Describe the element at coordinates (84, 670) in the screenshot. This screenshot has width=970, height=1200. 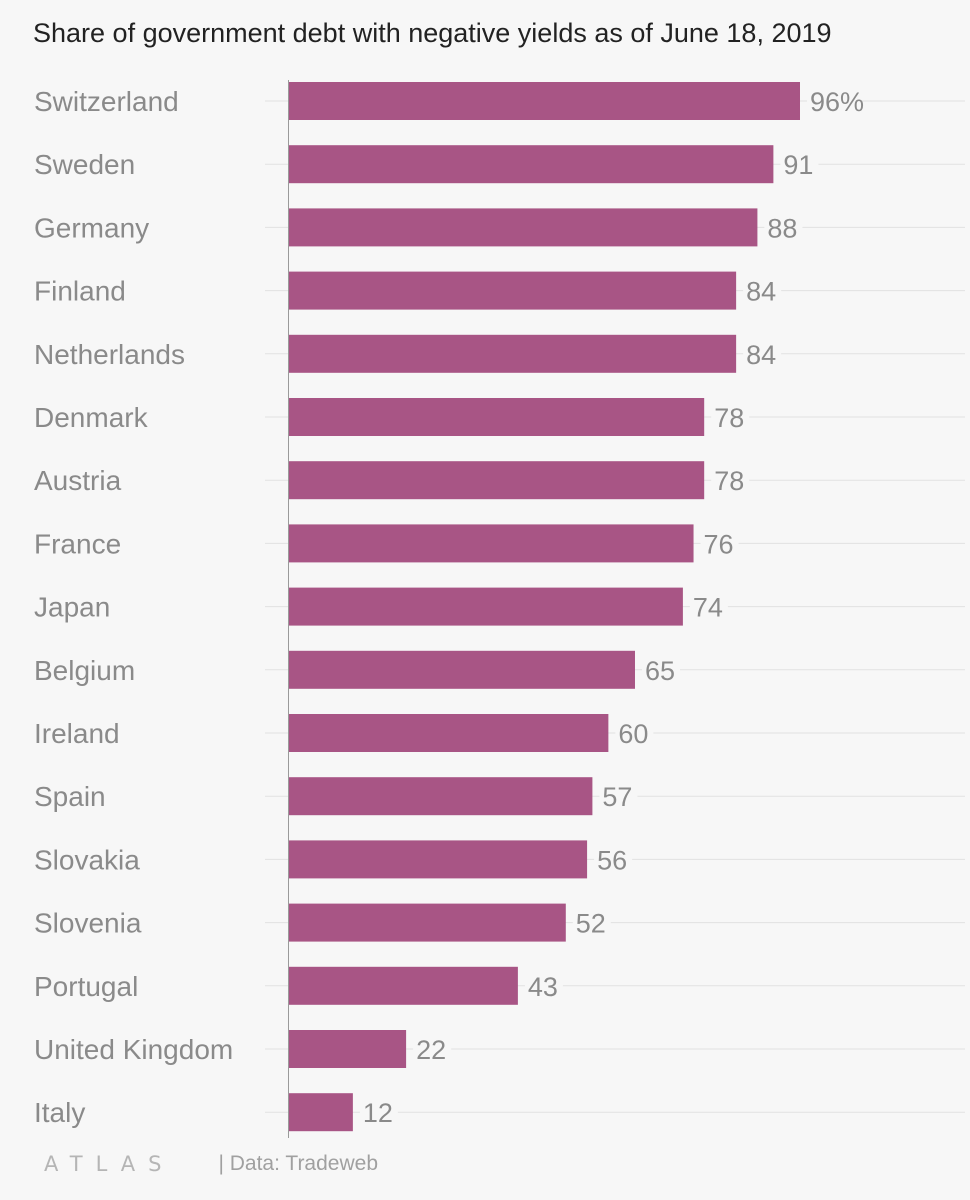
I see `category-label-belgium: Belgium` at that location.